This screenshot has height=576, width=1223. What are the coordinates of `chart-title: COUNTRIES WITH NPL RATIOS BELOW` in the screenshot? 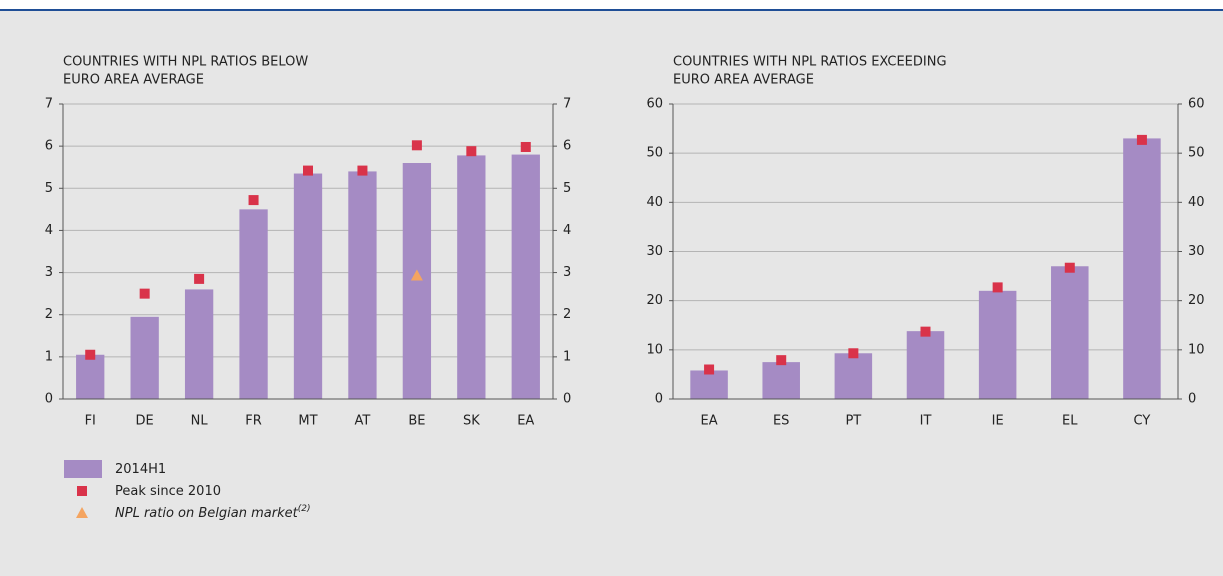 It's located at (185, 62).